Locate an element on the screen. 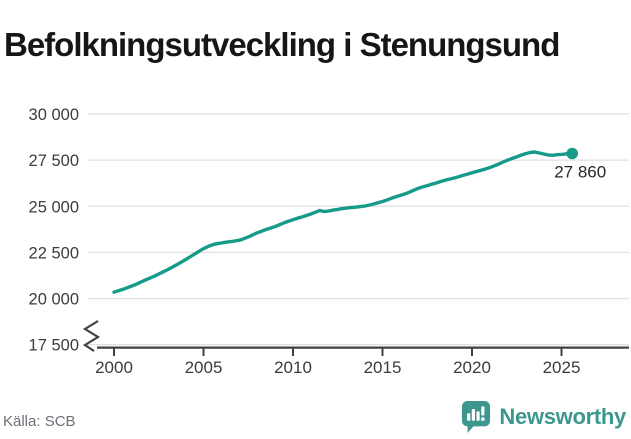 This screenshot has width=631, height=439. x-axis-tick-label: 2025 is located at coordinates (562, 367).